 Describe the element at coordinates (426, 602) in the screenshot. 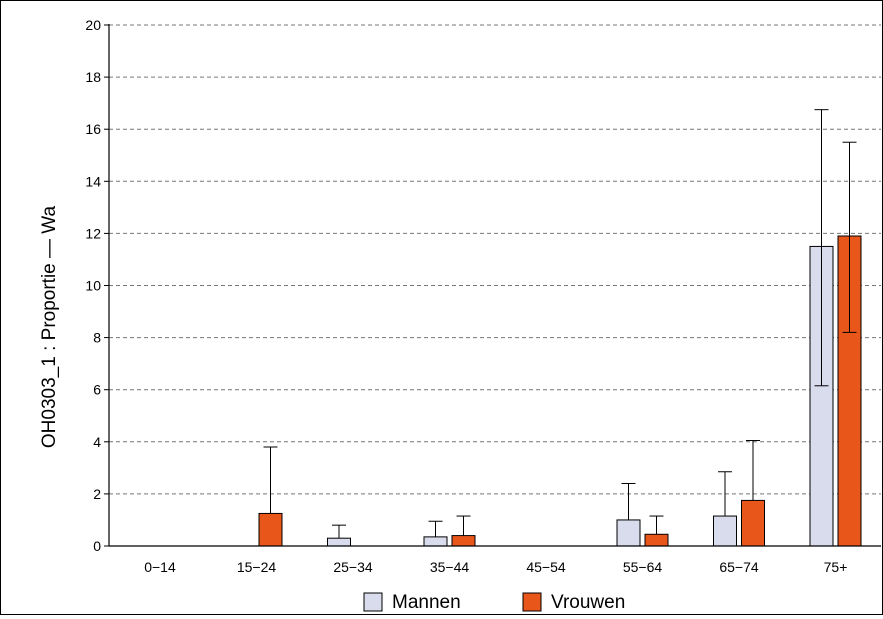

I see `legend-label-mannen: Mannen` at that location.